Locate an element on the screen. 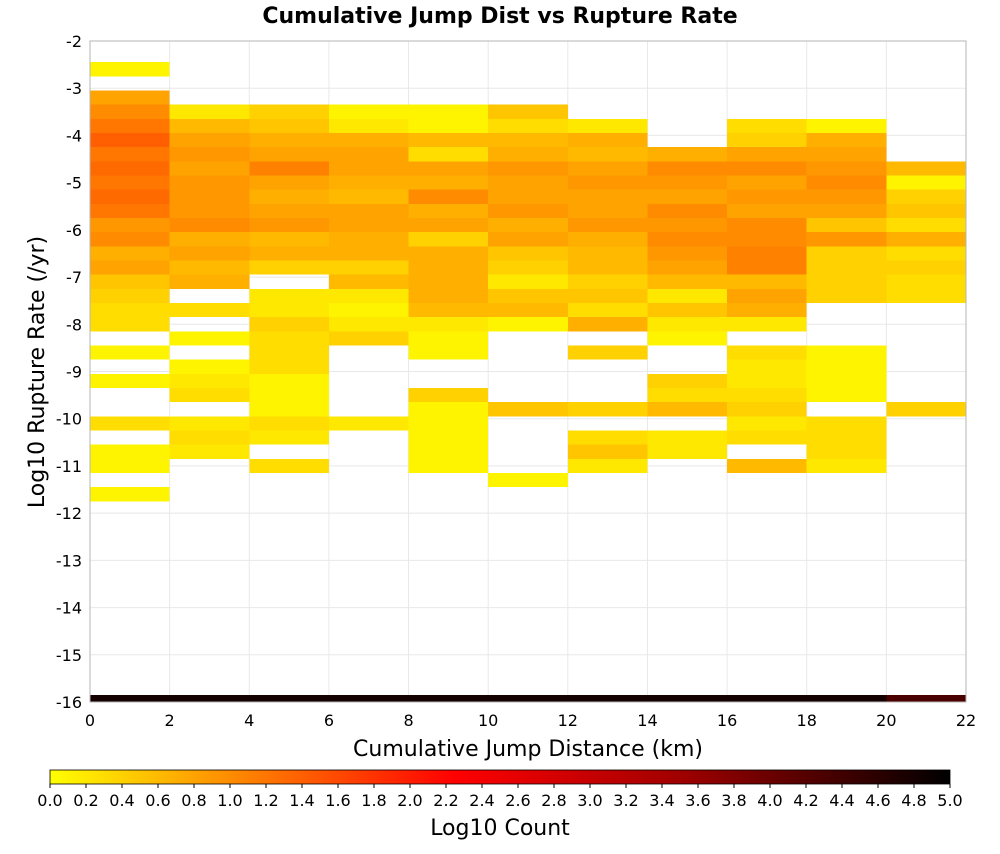 This screenshot has height=854, width=1000. colorbar-tick-label: 0.6 is located at coordinates (157, 800).